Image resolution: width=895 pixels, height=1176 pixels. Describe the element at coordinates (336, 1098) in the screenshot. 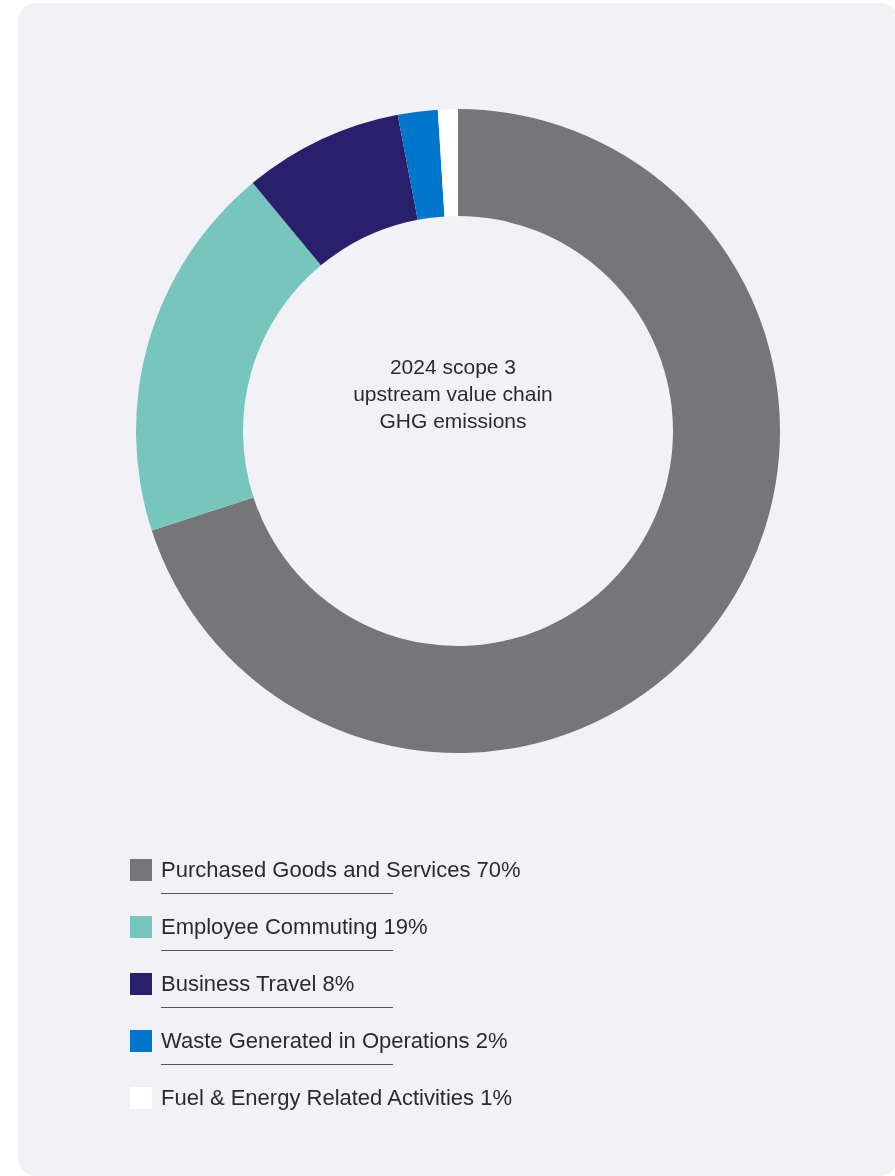

I see `legend-label: Fuel & Energy Related Activities 1%` at that location.